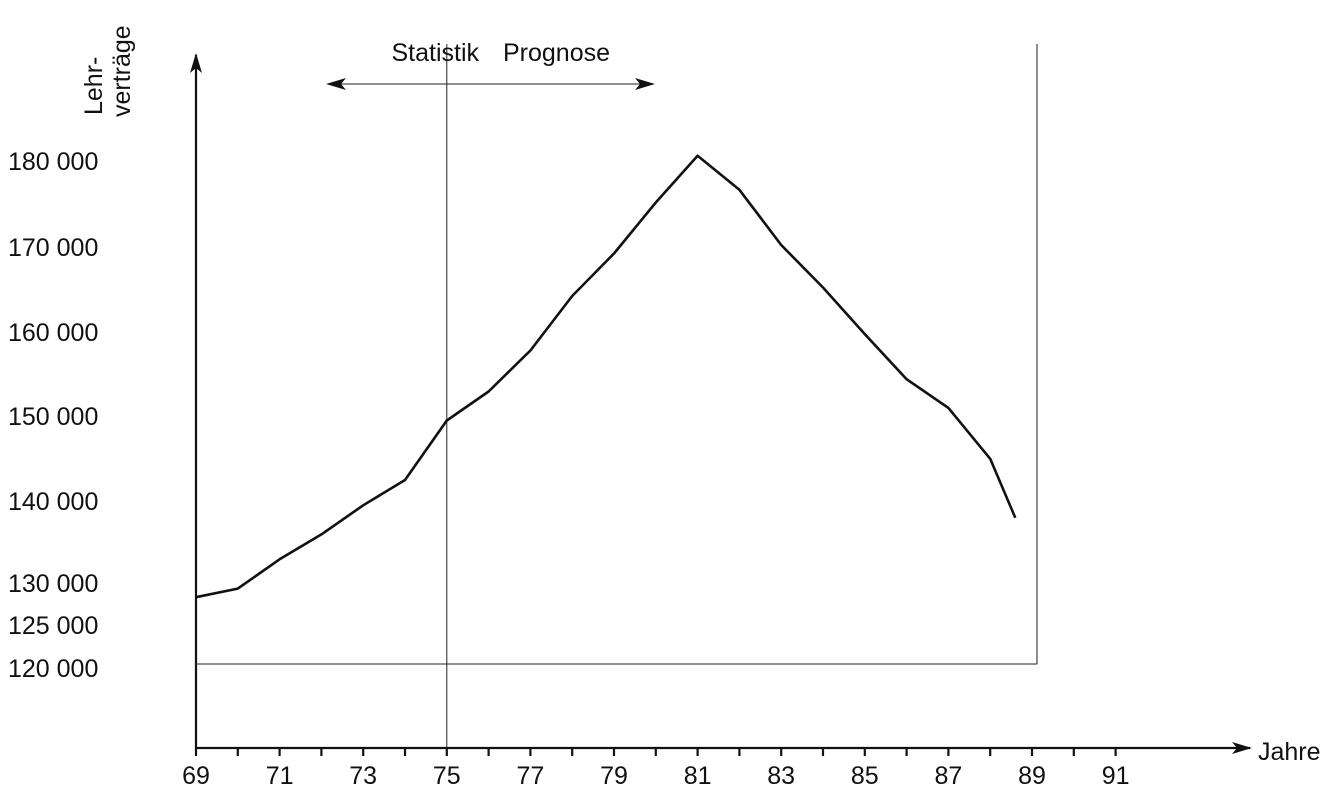 The height and width of the screenshot is (789, 1333). Describe the element at coordinates (53, 669) in the screenshot. I see `y-tick-label: 120 000` at that location.